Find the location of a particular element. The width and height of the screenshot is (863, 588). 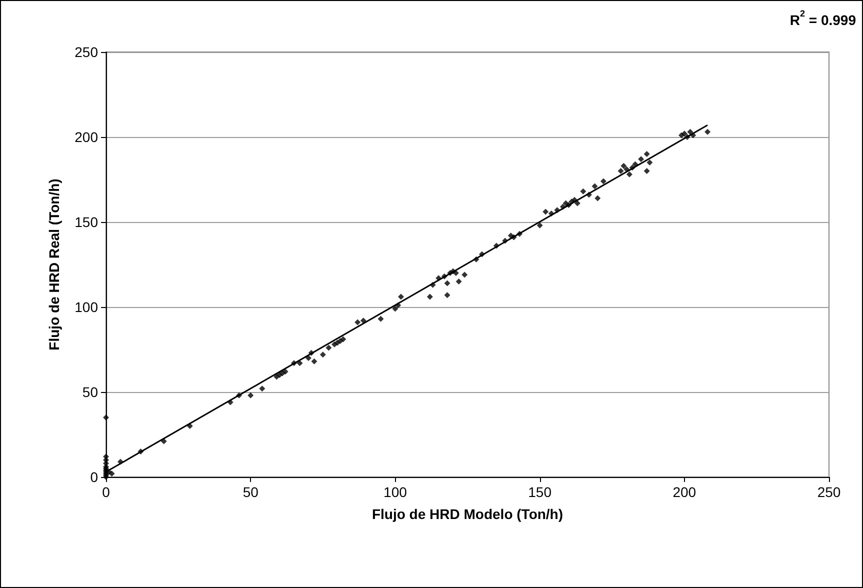

x-tick-label: 50 is located at coordinates (250, 492).